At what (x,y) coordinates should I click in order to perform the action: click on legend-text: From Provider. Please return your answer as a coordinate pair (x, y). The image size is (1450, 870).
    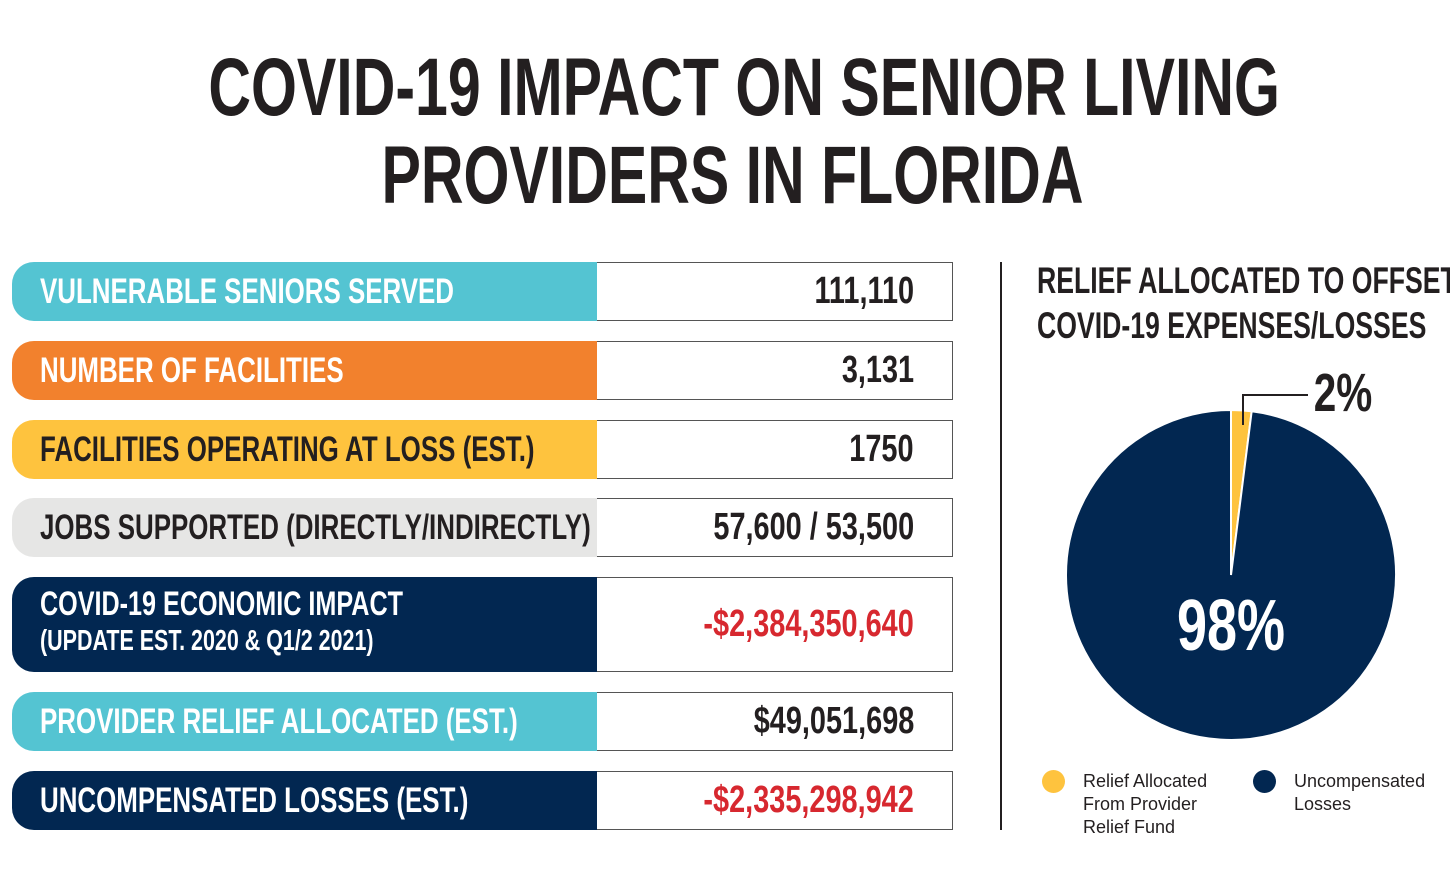
    Looking at the image, I should click on (1140, 804).